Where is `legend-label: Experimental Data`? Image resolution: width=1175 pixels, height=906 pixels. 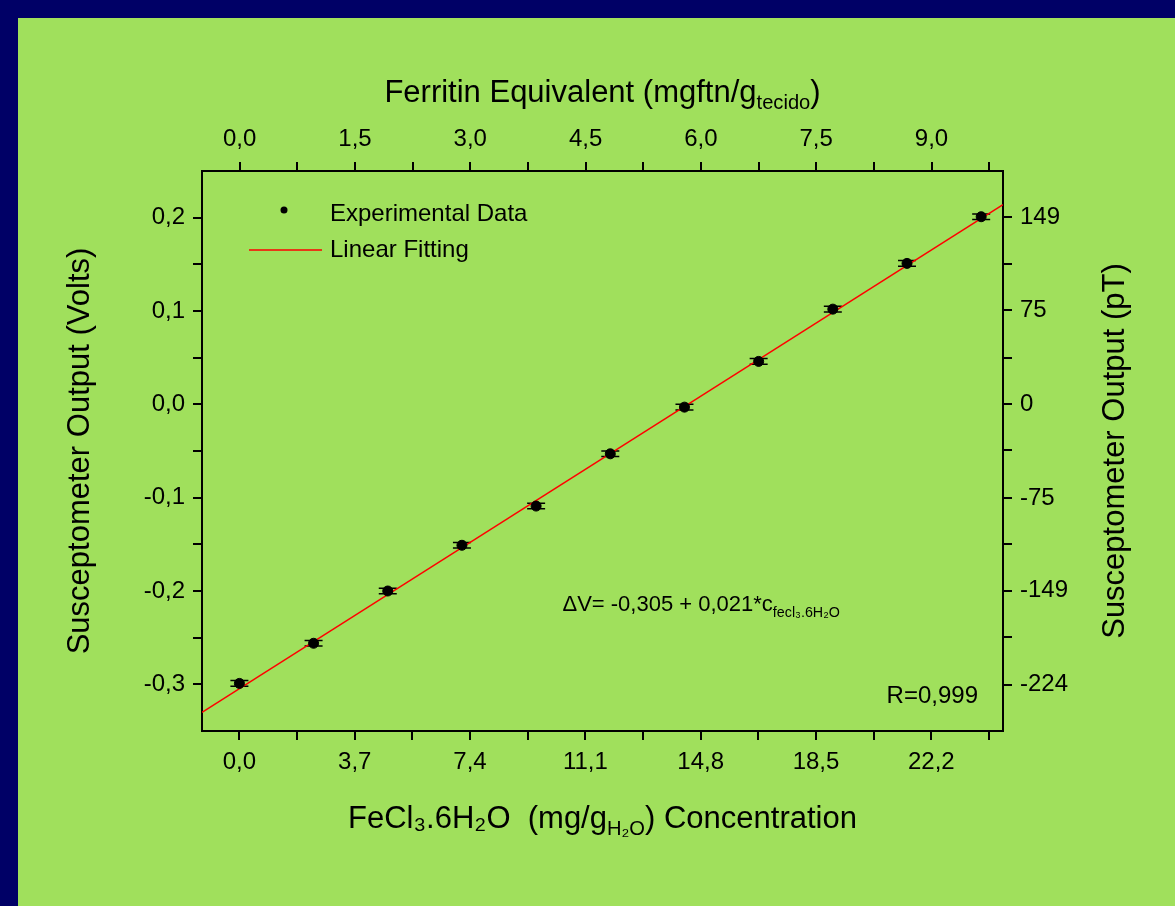 legend-label: Experimental Data is located at coordinates (429, 212).